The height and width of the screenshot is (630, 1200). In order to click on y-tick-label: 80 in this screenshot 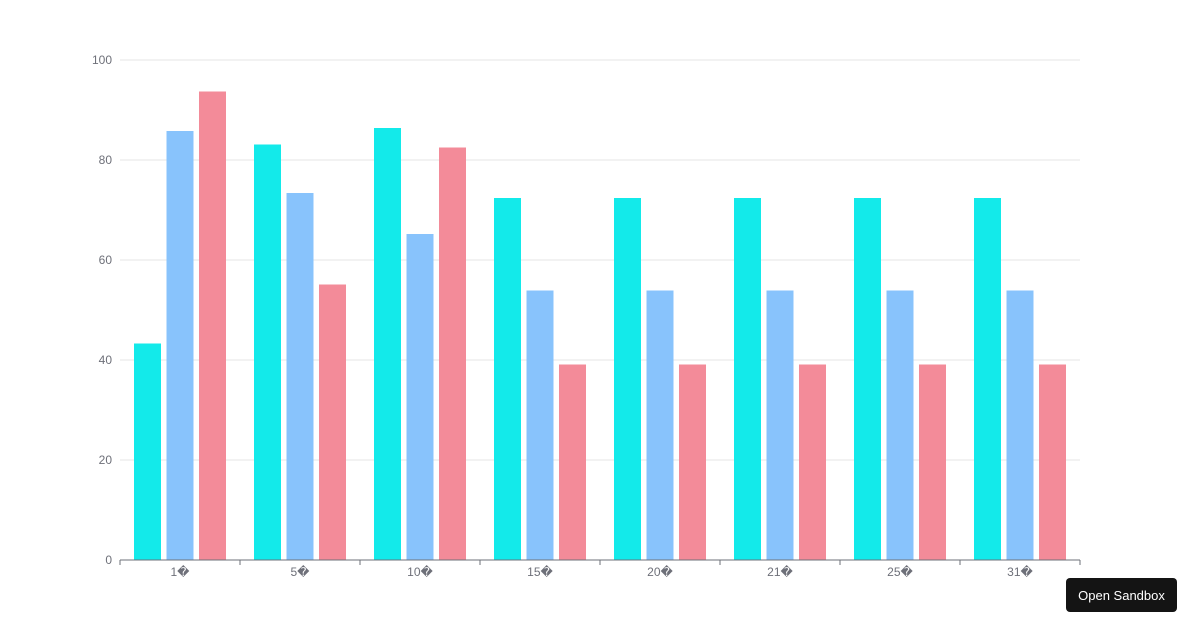, I will do `click(106, 160)`.